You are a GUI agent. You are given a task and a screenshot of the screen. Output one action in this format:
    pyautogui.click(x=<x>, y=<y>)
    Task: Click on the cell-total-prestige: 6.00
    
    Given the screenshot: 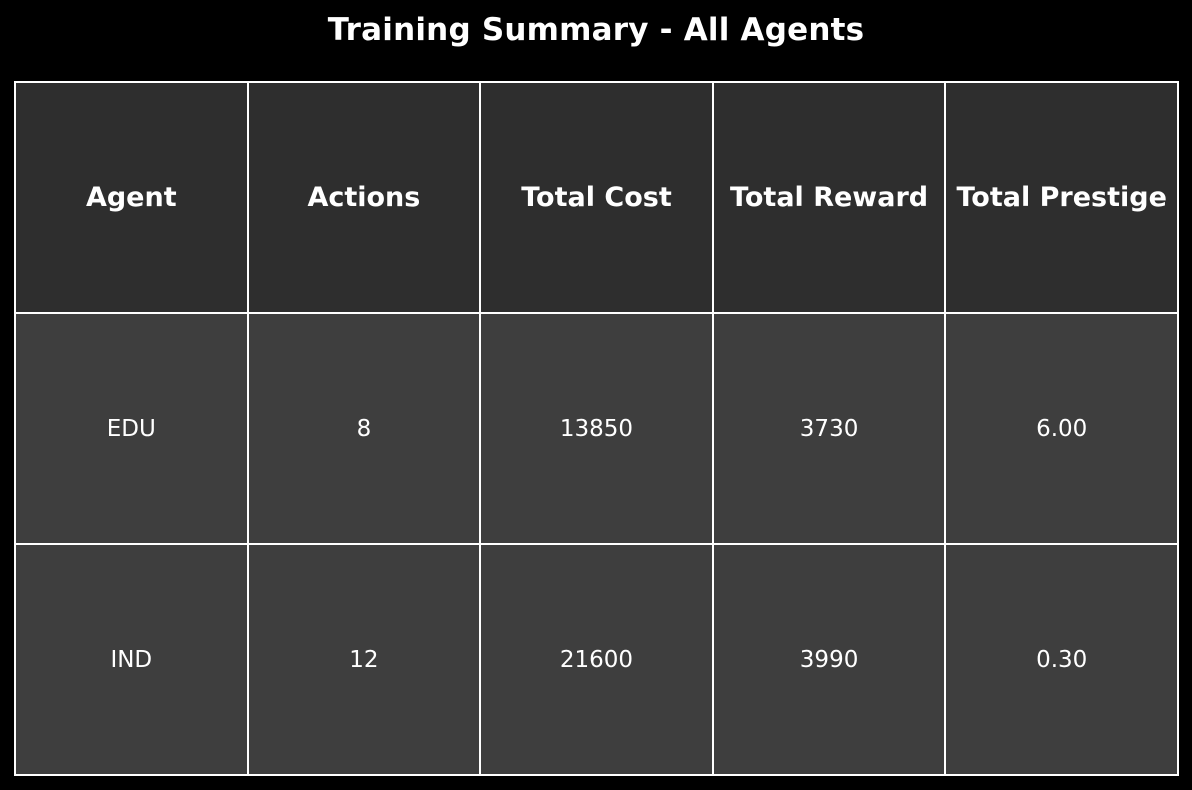 What is the action you would take?
    pyautogui.click(x=1061, y=428)
    